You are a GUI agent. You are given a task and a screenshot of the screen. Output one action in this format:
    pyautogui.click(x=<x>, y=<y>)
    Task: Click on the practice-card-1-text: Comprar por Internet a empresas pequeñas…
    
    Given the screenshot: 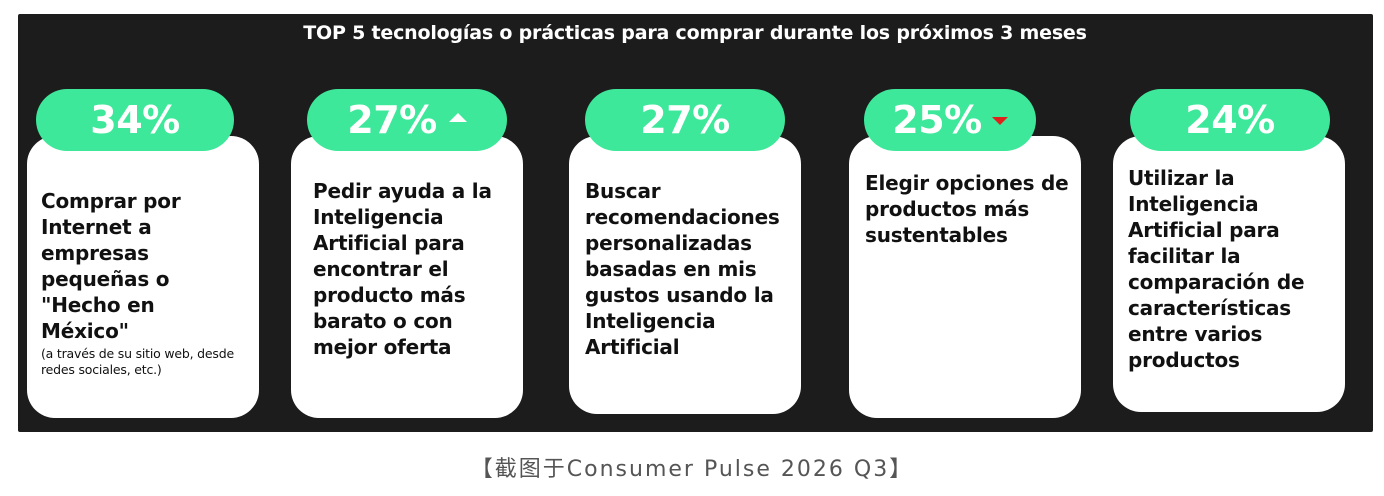 What is the action you would take?
    pyautogui.click(x=111, y=266)
    